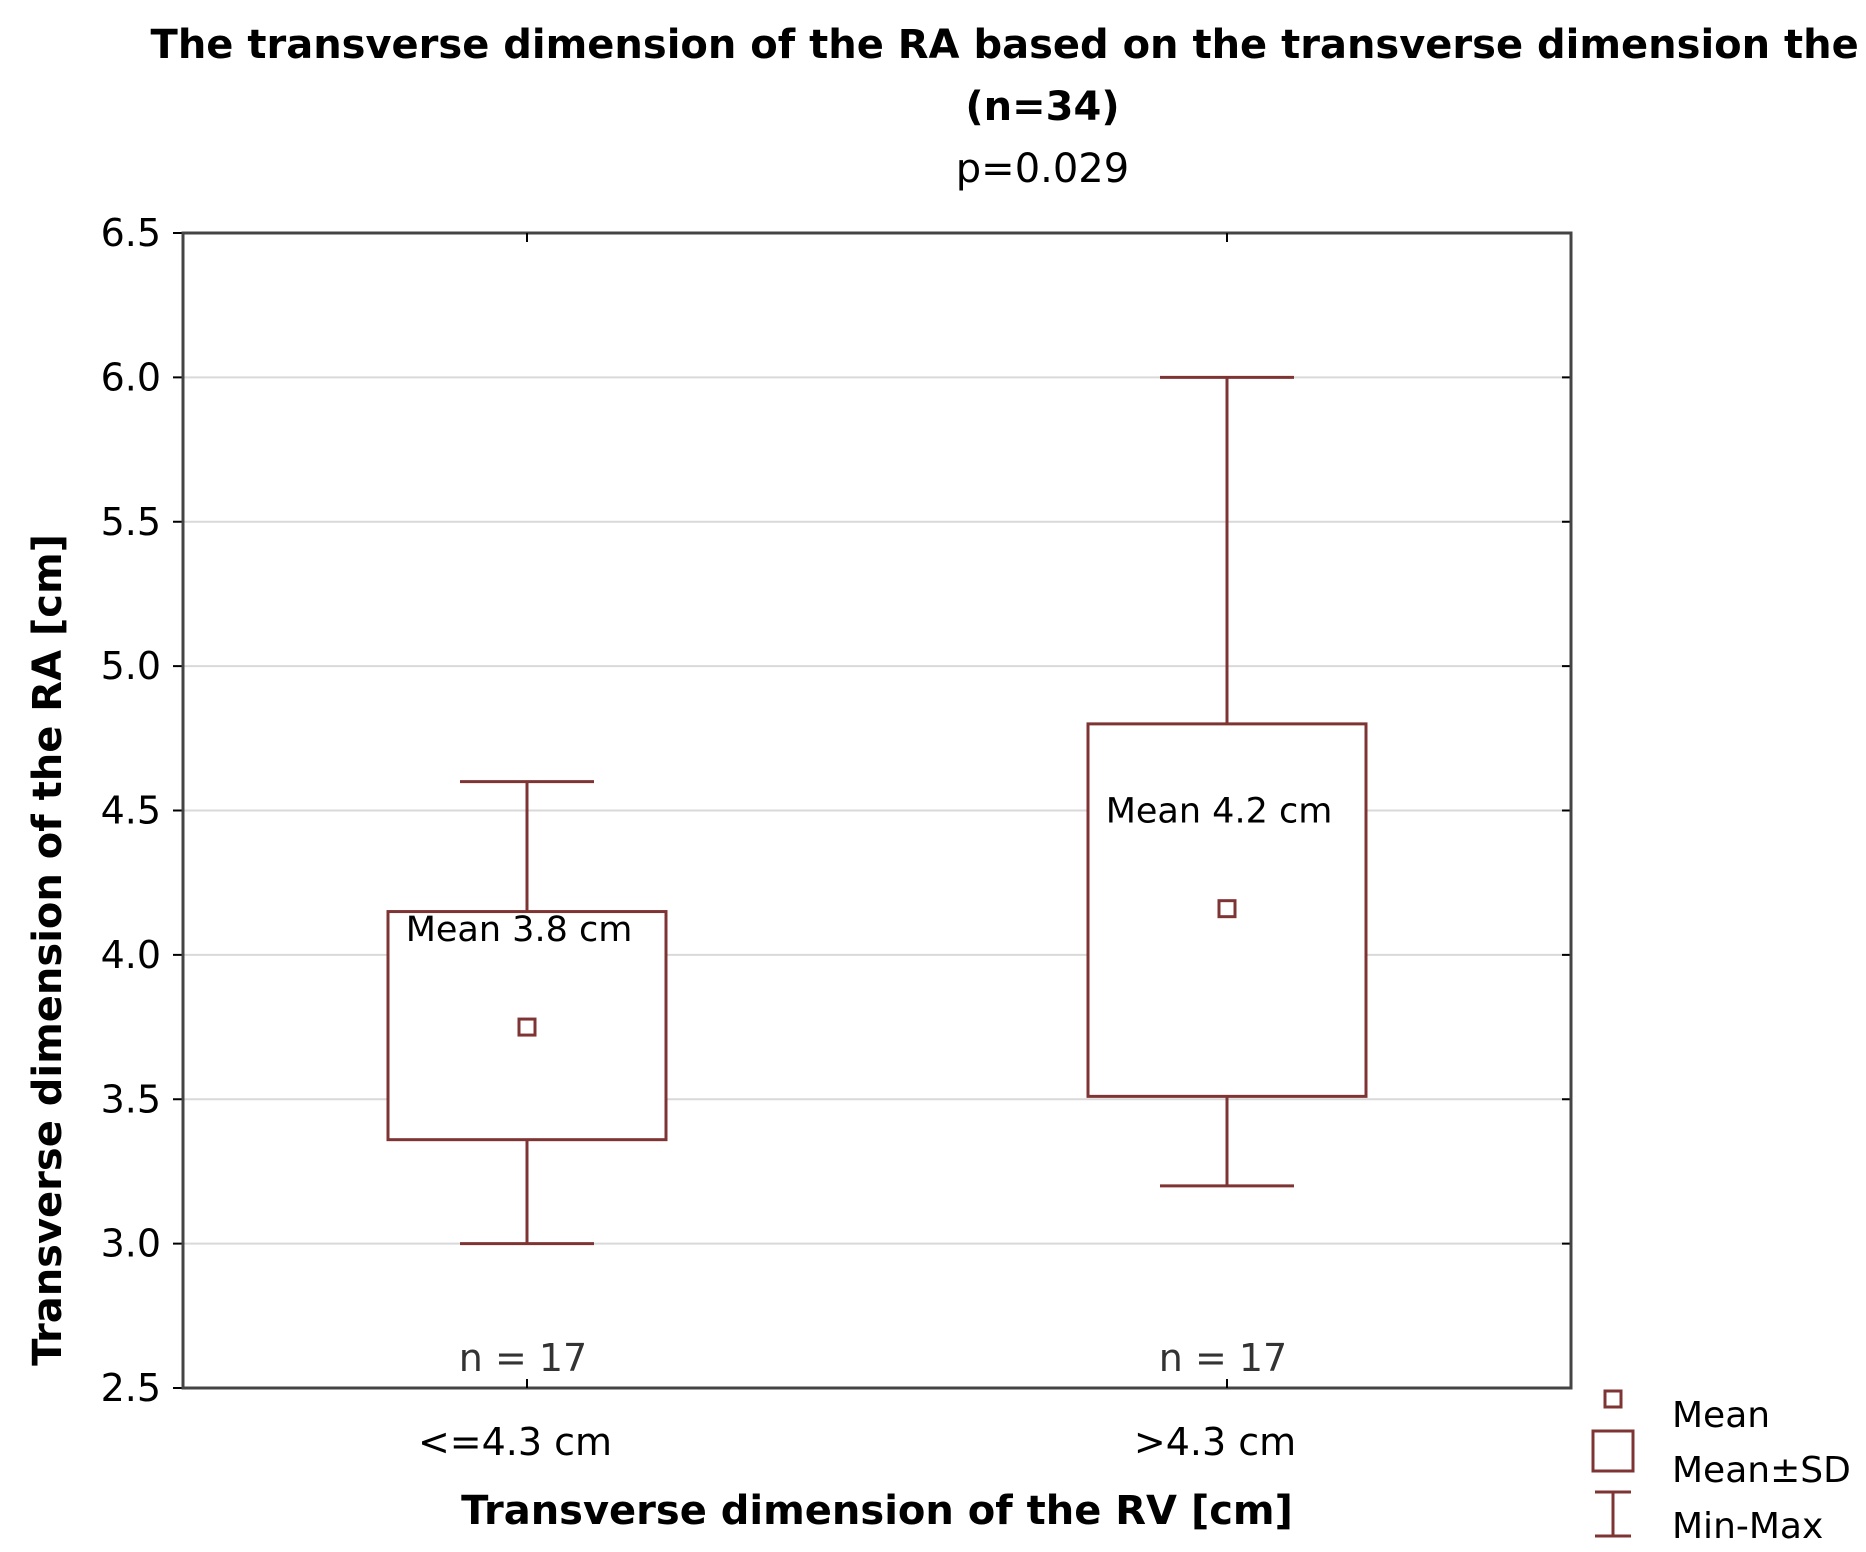  What do you see at coordinates (1761, 1470) in the screenshot?
I see `legend-label-sd: Mean±SD` at bounding box center [1761, 1470].